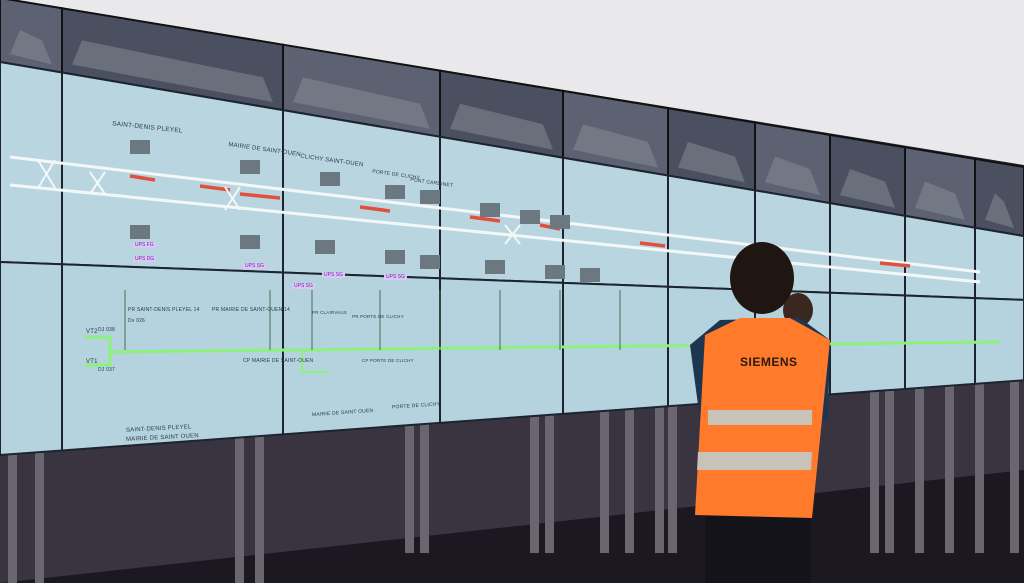 The image size is (1024, 583). I want to click on track-schematic-panel, so click(999, 263).